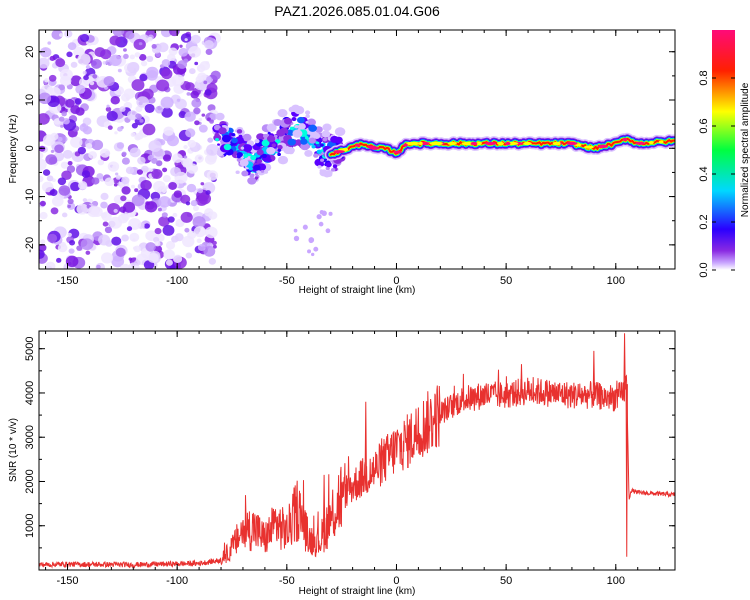 Image resolution: width=750 pixels, height=600 pixels. Describe the element at coordinates (30, 393) in the screenshot. I see `y-tick-label: 4000` at that location.